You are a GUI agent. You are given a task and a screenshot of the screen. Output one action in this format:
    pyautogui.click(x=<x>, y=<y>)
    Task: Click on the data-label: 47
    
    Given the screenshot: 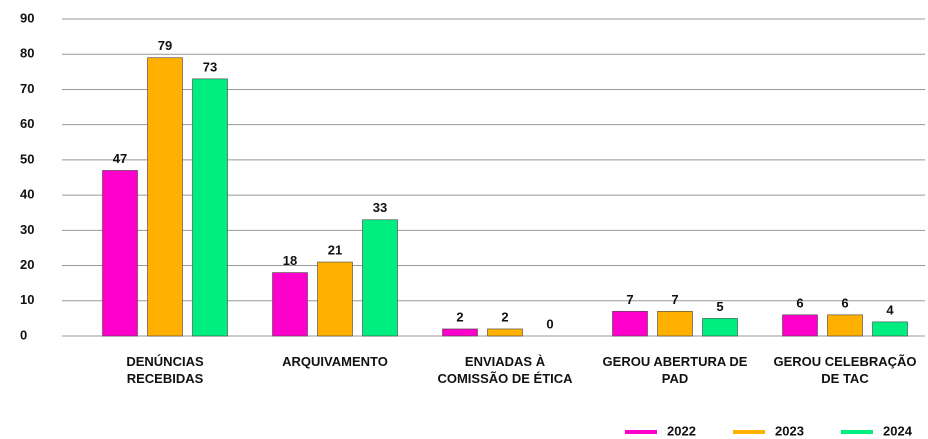 What is the action you would take?
    pyautogui.click(x=120, y=158)
    